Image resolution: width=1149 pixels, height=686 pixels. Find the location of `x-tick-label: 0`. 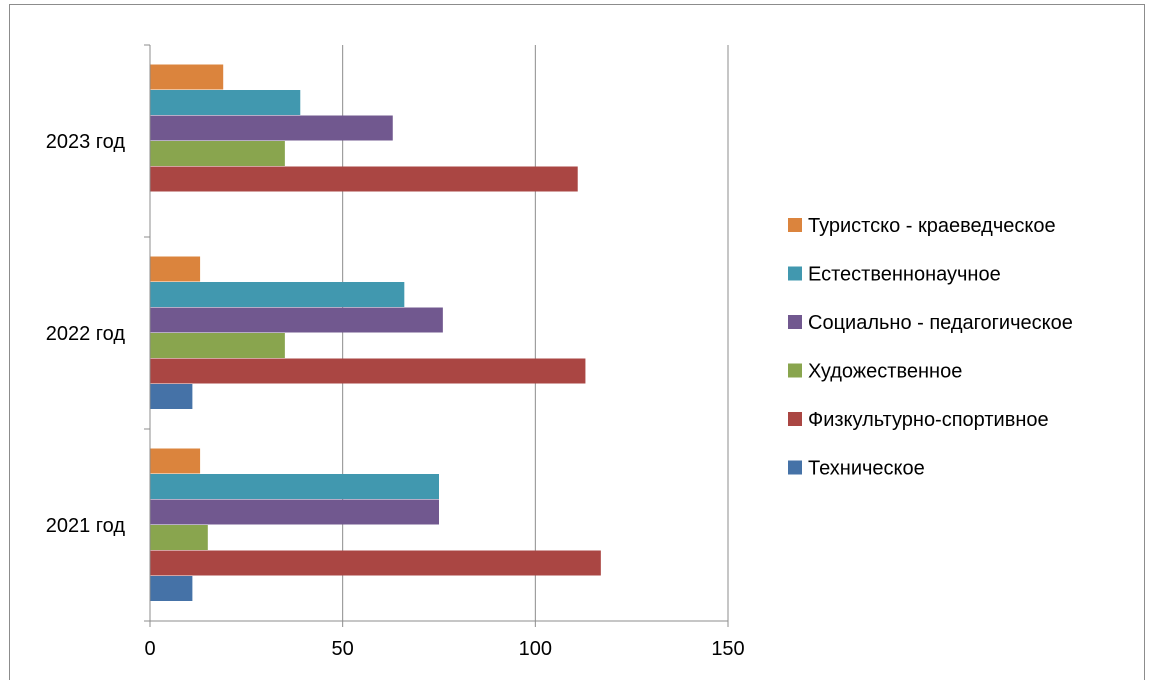

x-tick-label: 0 is located at coordinates (149, 649).